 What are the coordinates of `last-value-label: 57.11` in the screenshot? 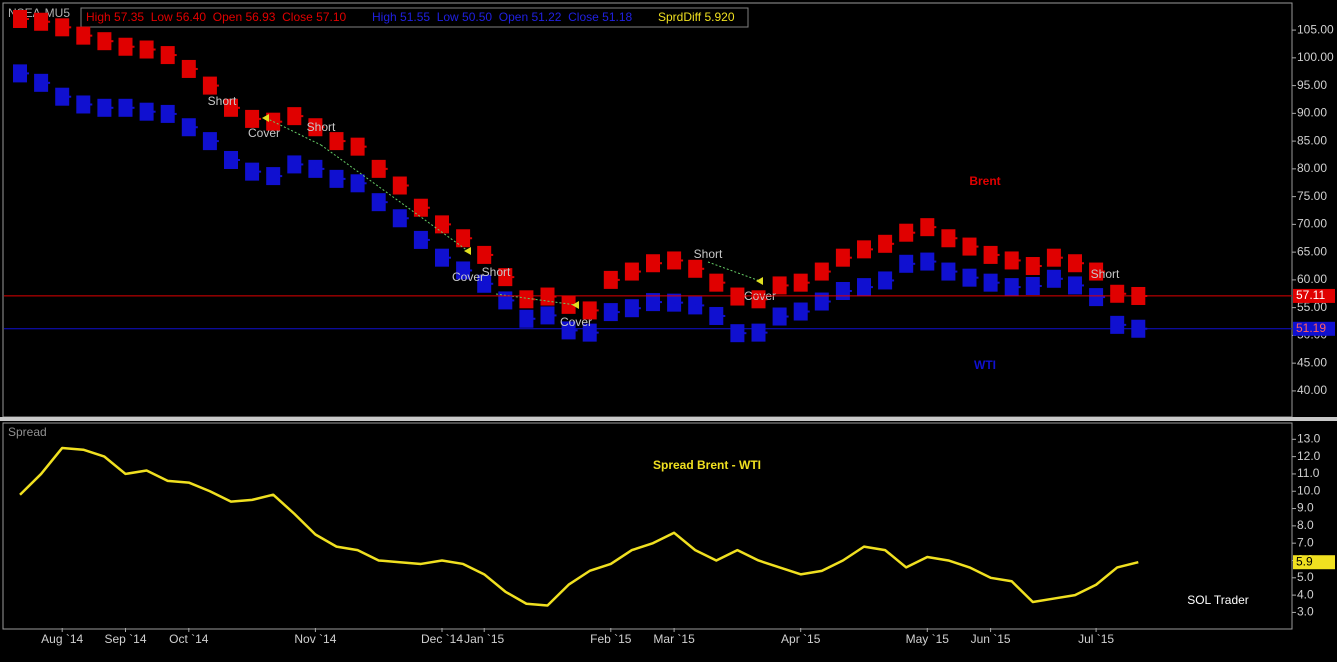 It's located at (1310, 295).